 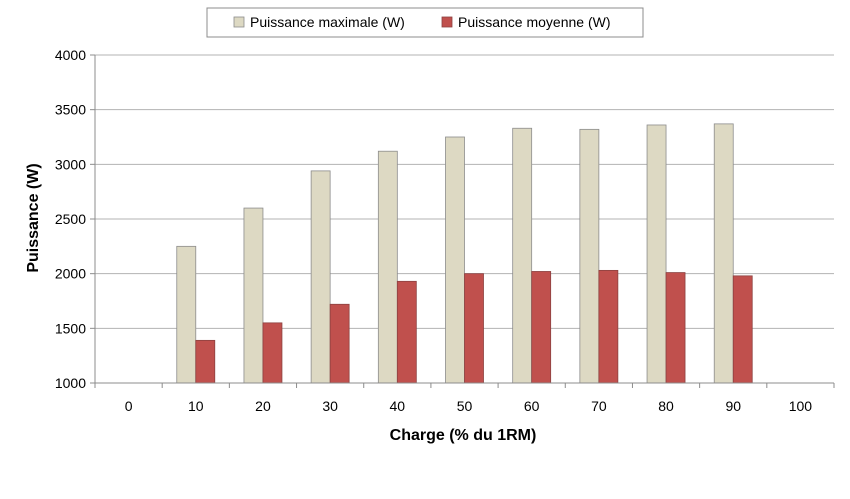 What do you see at coordinates (70, 274) in the screenshot?
I see `y-tick-label: 2000` at bounding box center [70, 274].